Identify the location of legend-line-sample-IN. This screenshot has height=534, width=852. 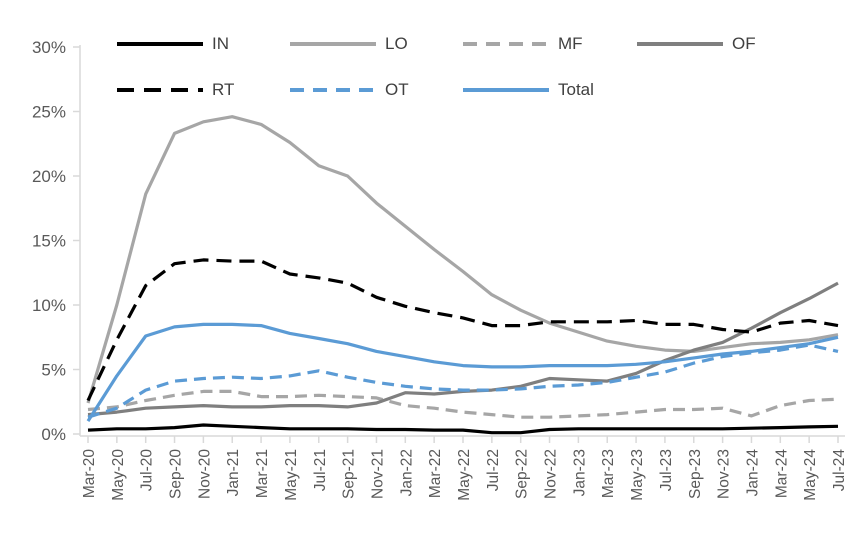
(160, 44).